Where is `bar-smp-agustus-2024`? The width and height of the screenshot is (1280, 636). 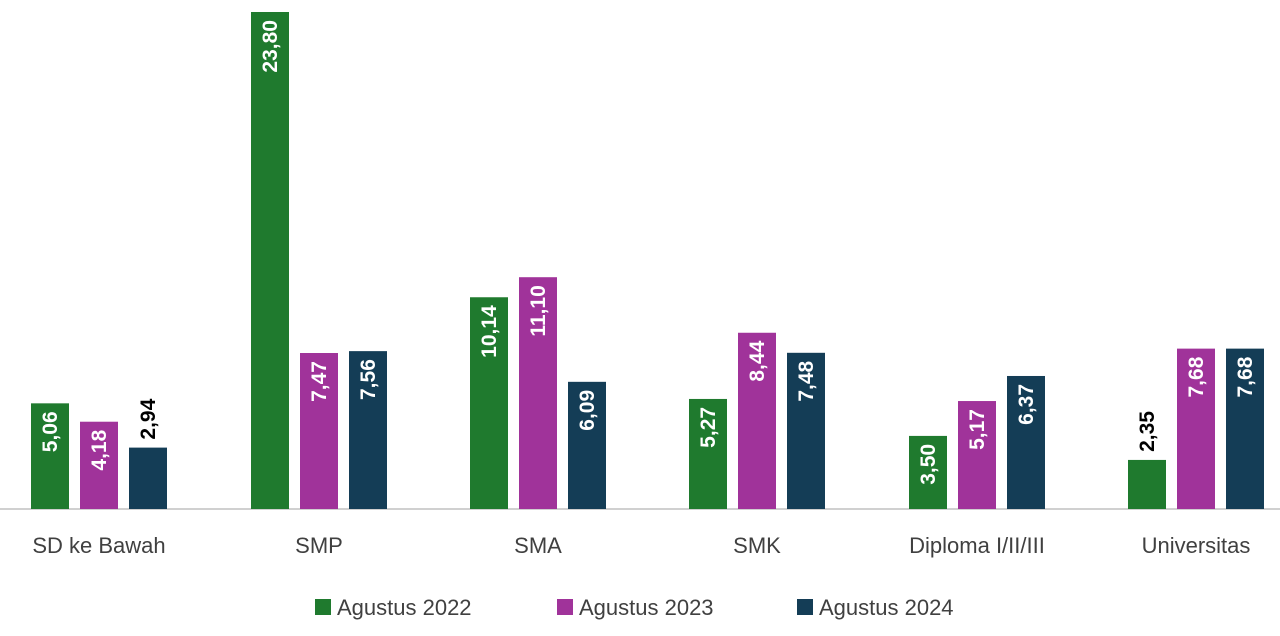
bar-smp-agustus-2024 is located at coordinates (368, 430).